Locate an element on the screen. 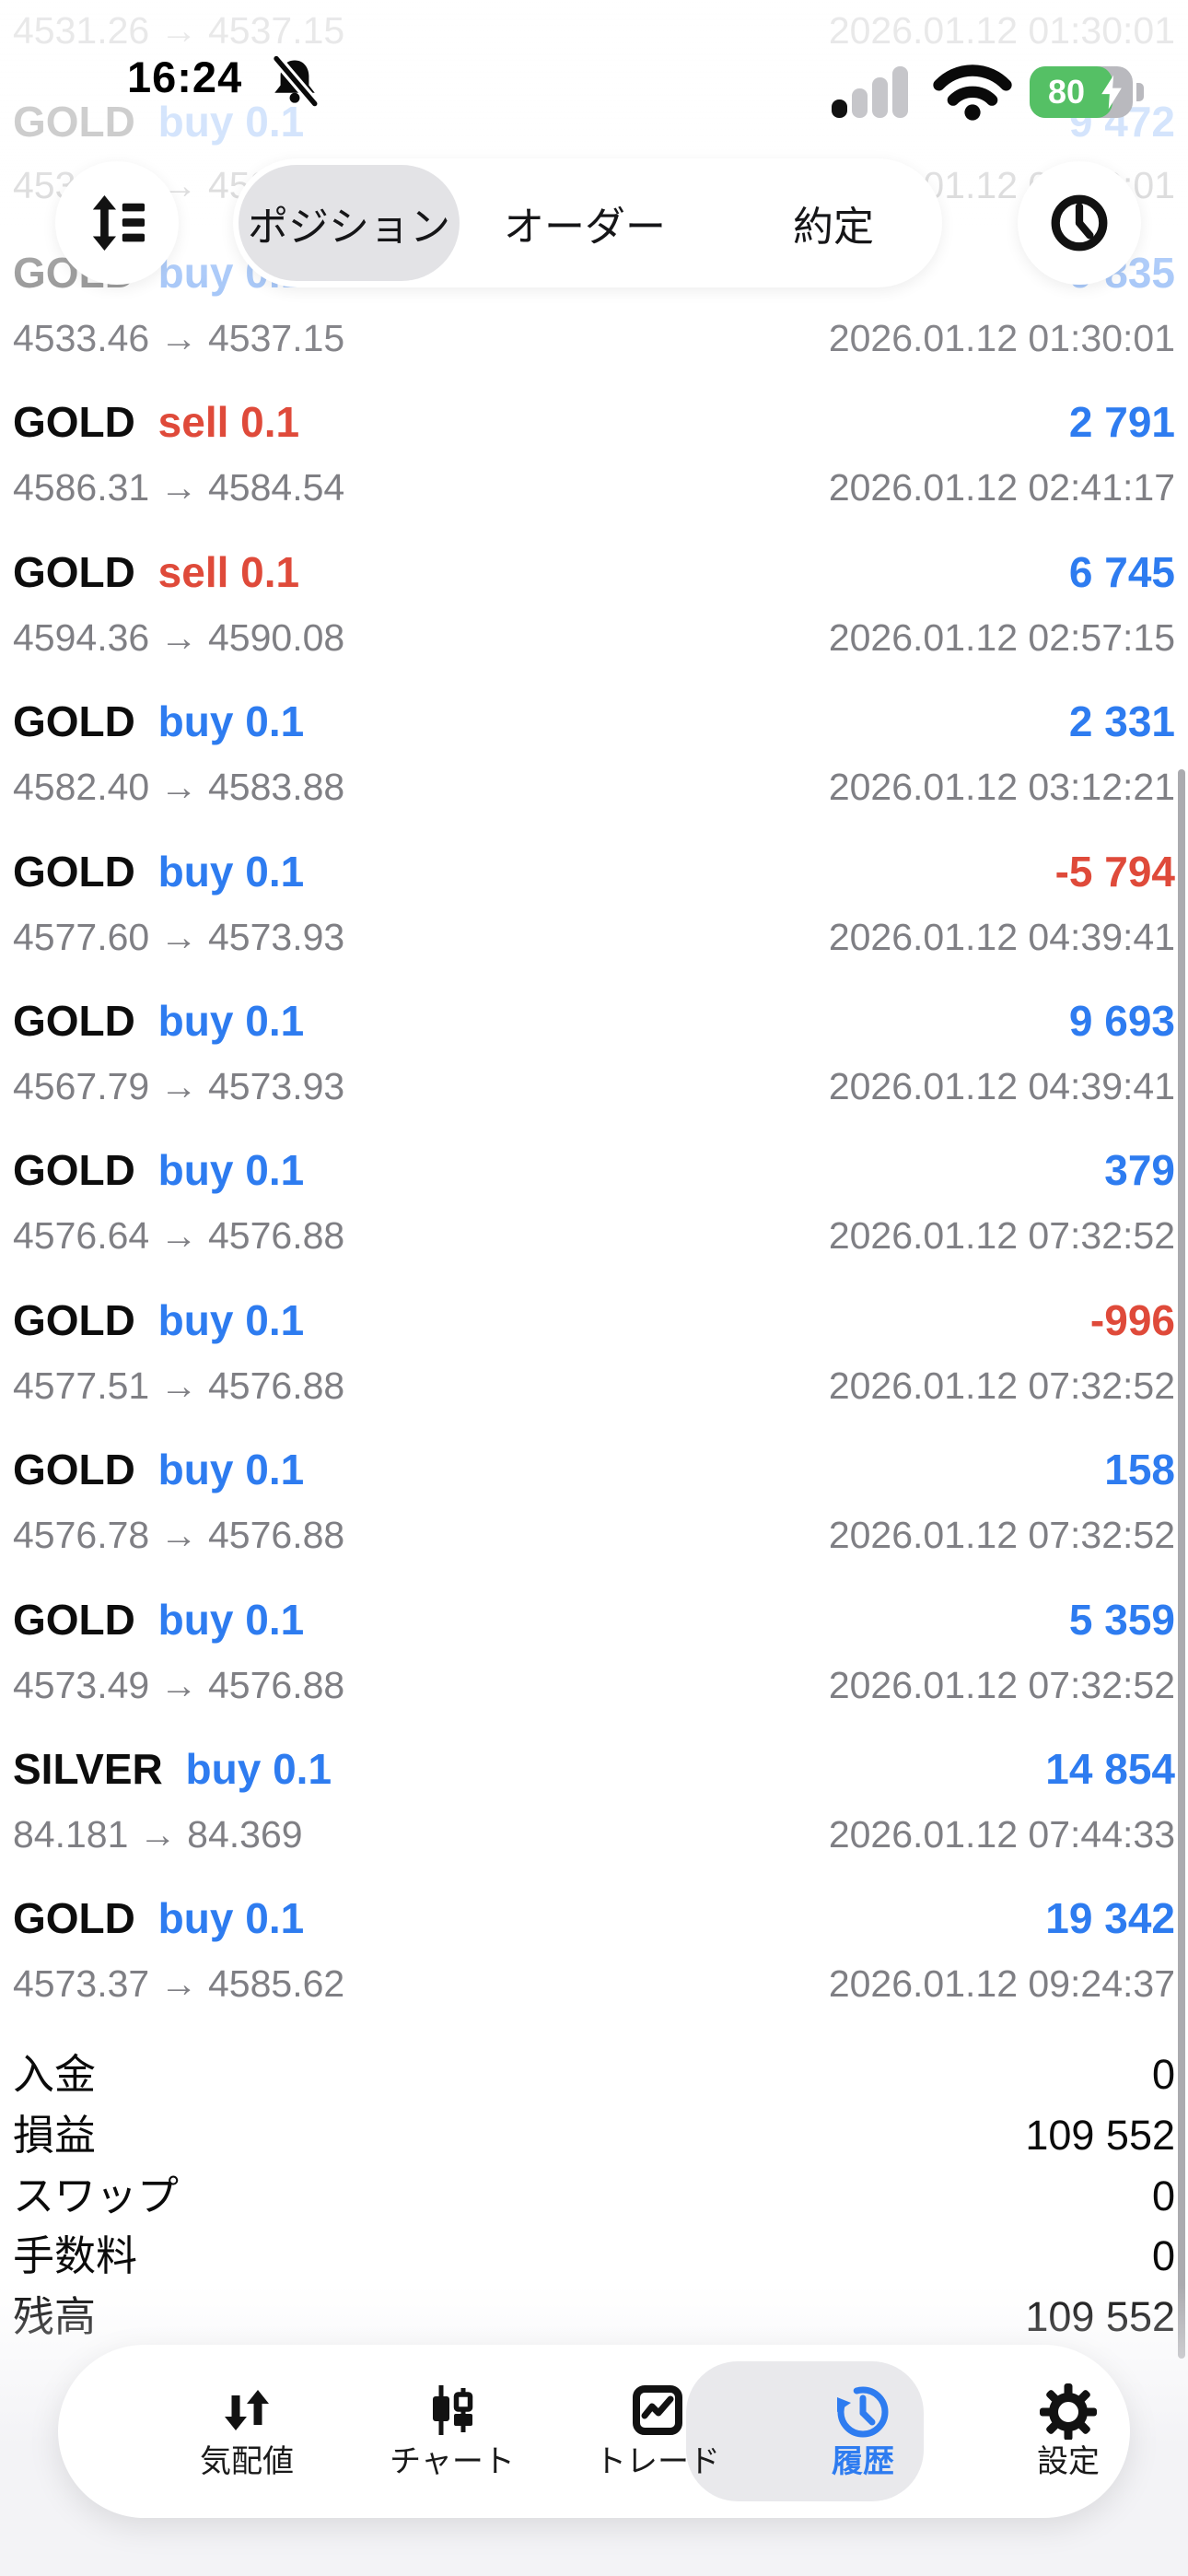 The width and height of the screenshot is (1188, 2576). row-price: 4577.51 → 4576.88 is located at coordinates (179, 1385).